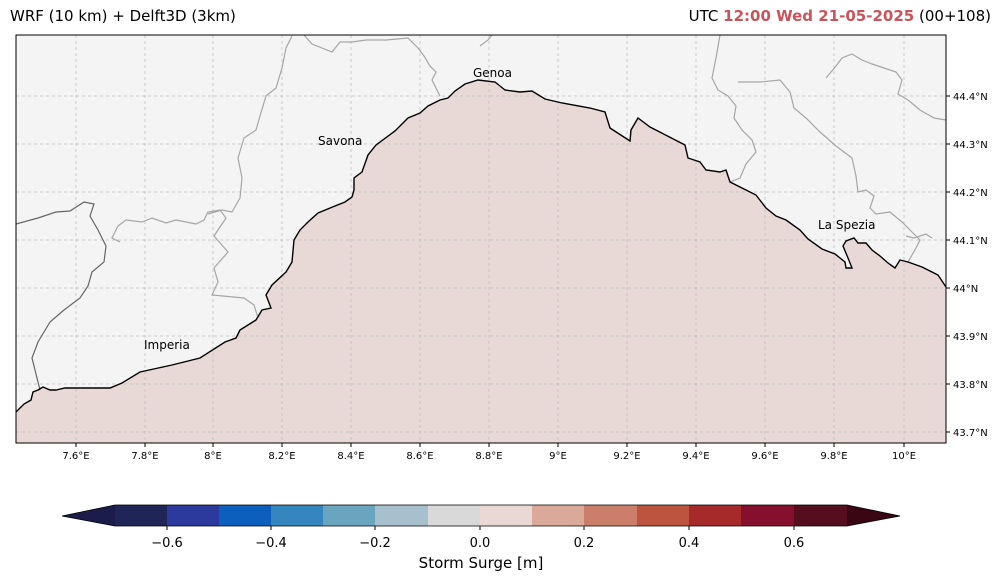  I want to click on lat-label: 43.7°N, so click(970, 433).